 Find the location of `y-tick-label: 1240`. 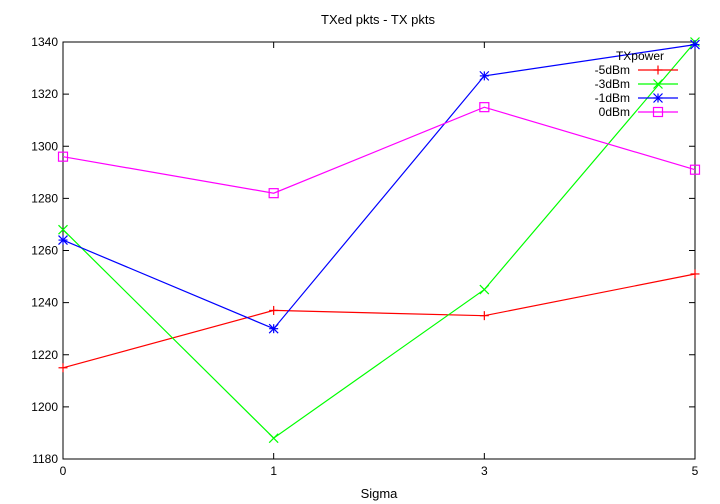

y-tick-label: 1240 is located at coordinates (44, 303).